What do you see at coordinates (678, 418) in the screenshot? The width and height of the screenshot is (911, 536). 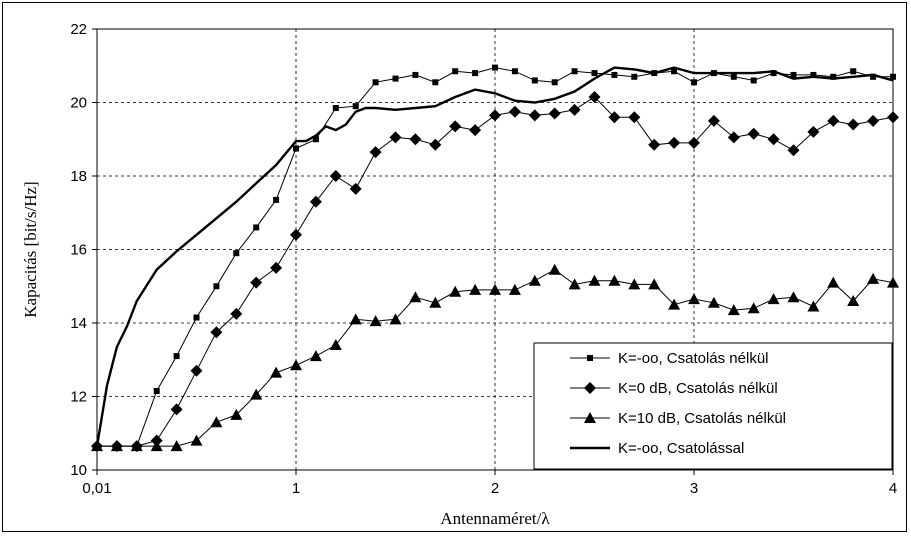 I see `legend-entry: K=10 dB, Csatolás nélkül` at bounding box center [678, 418].